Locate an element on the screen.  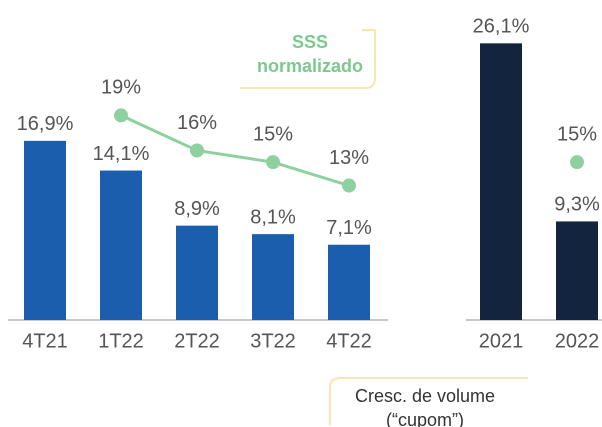
data-label: 7,1% is located at coordinates (349, 228).